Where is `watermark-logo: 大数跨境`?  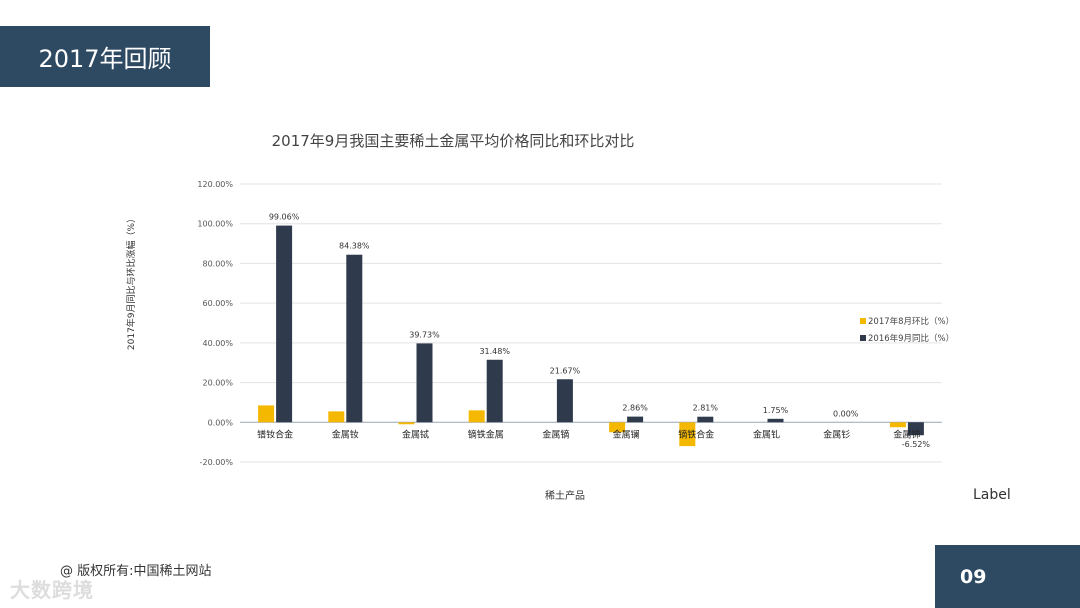
watermark-logo: 大数跨境 is located at coordinates (52, 590).